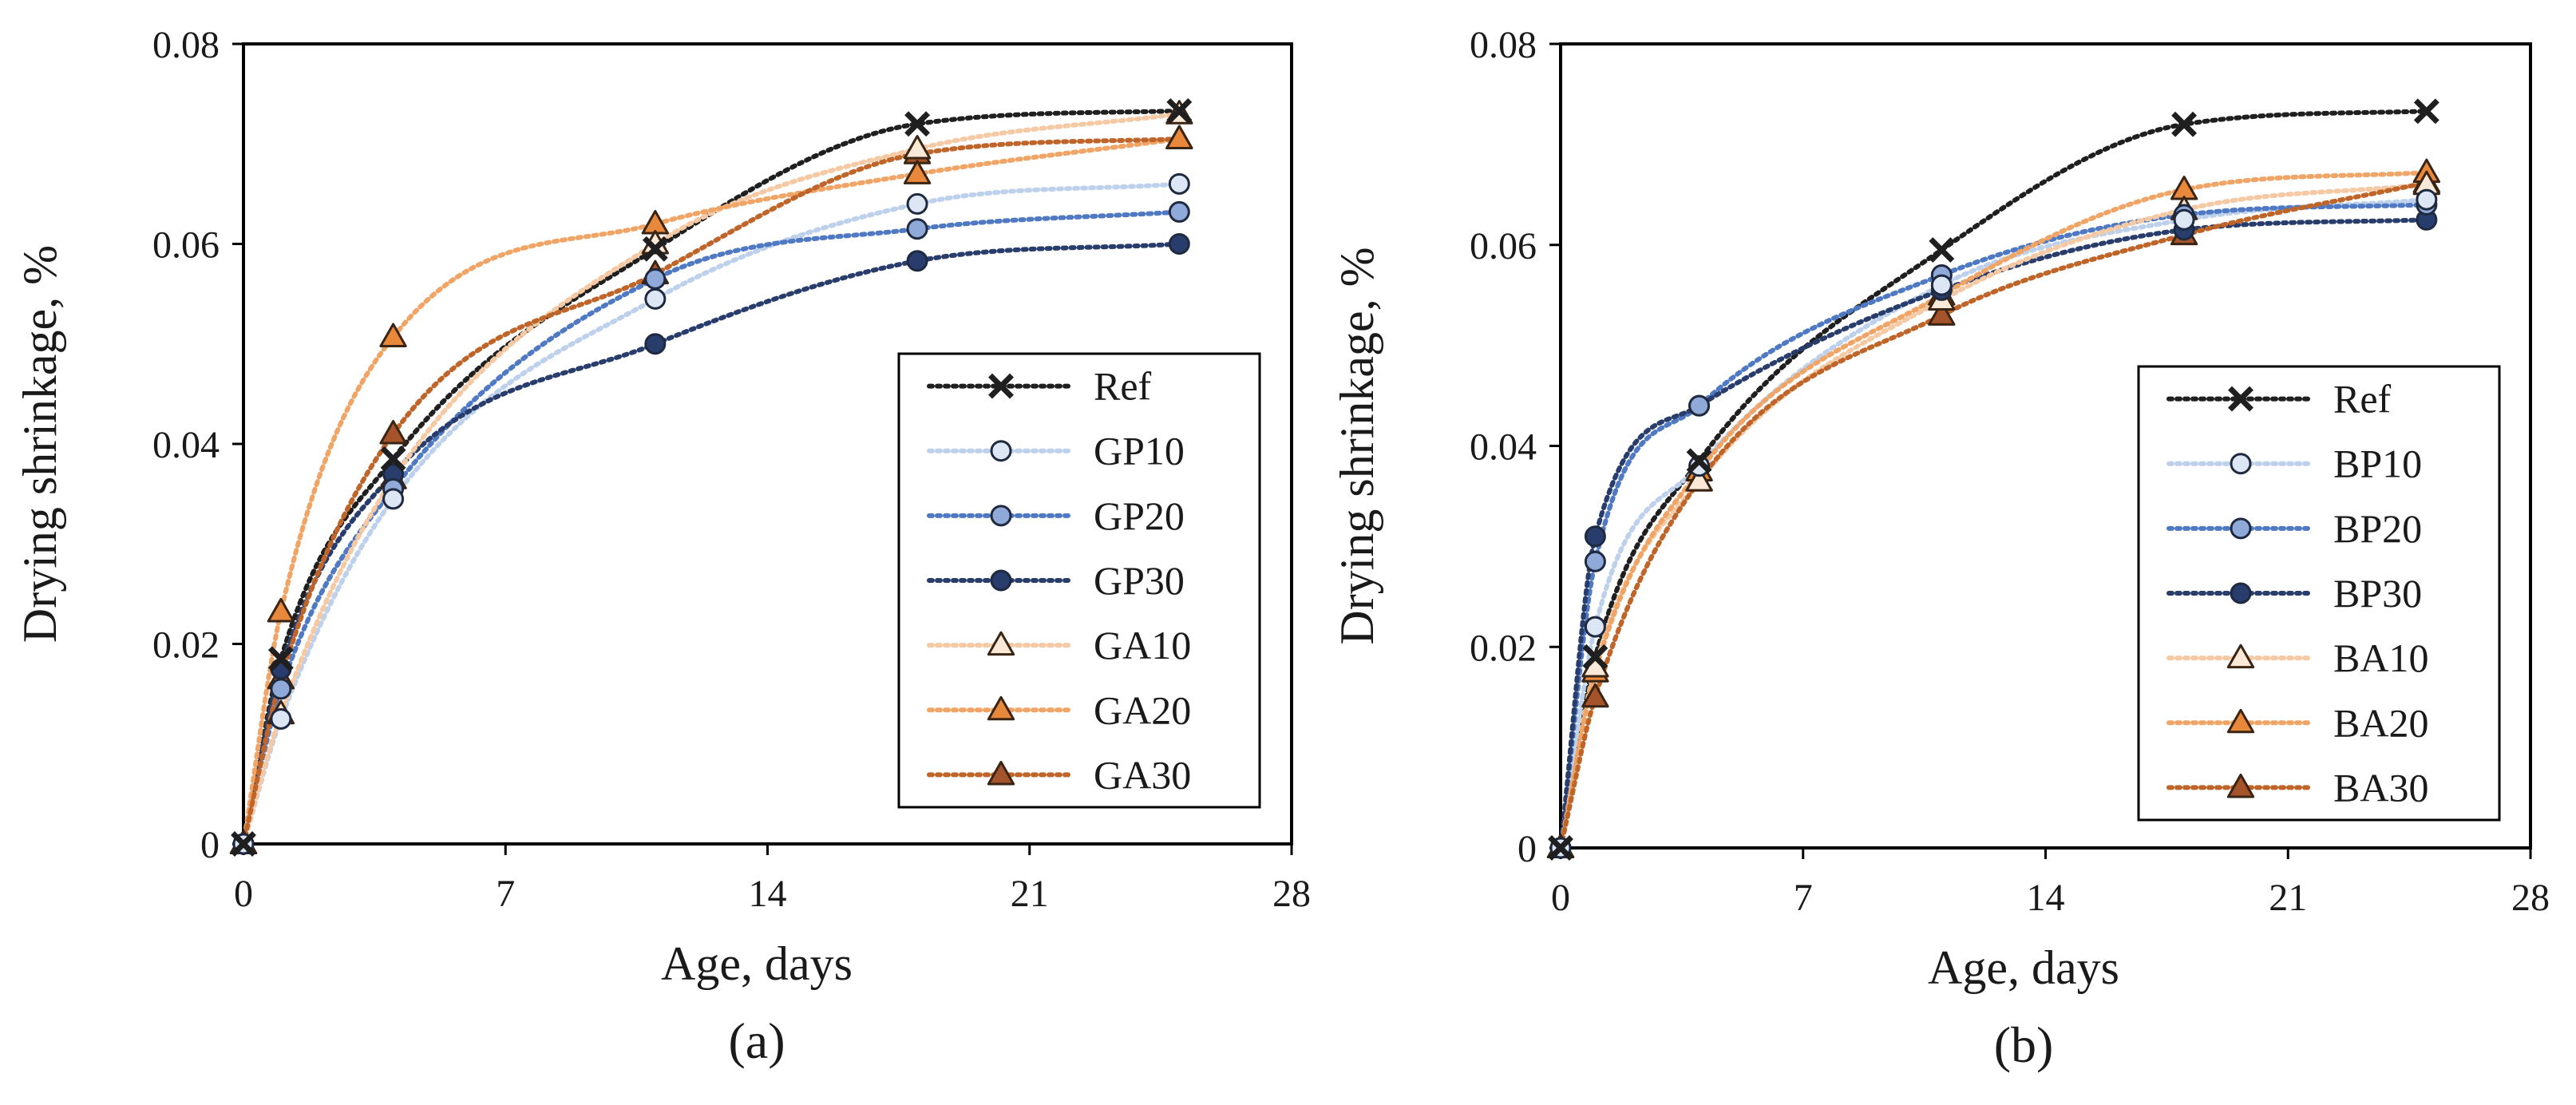  What do you see at coordinates (1001, 580) in the screenshot?
I see `legend-marker-gp30` at bounding box center [1001, 580].